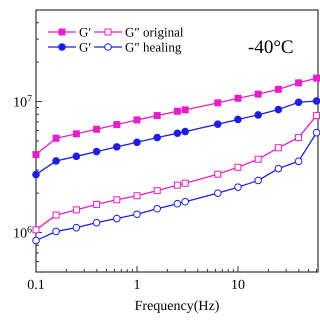 This screenshot has height=320, width=320. Describe the element at coordinates (271, 47) in the screenshot. I see `annotation: -40°C` at that location.